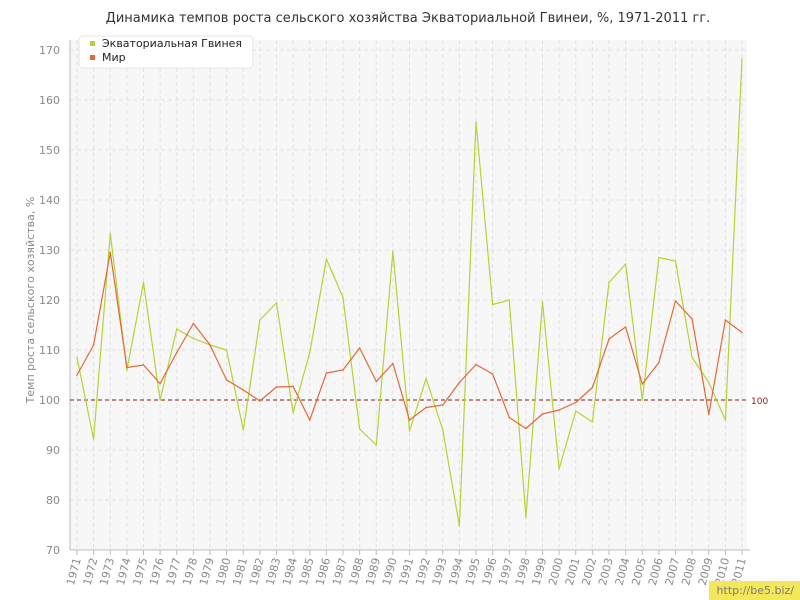 The width and height of the screenshot is (800, 600). Describe the element at coordinates (419, 402) in the screenshot. I see `reference-line: 100` at that location.